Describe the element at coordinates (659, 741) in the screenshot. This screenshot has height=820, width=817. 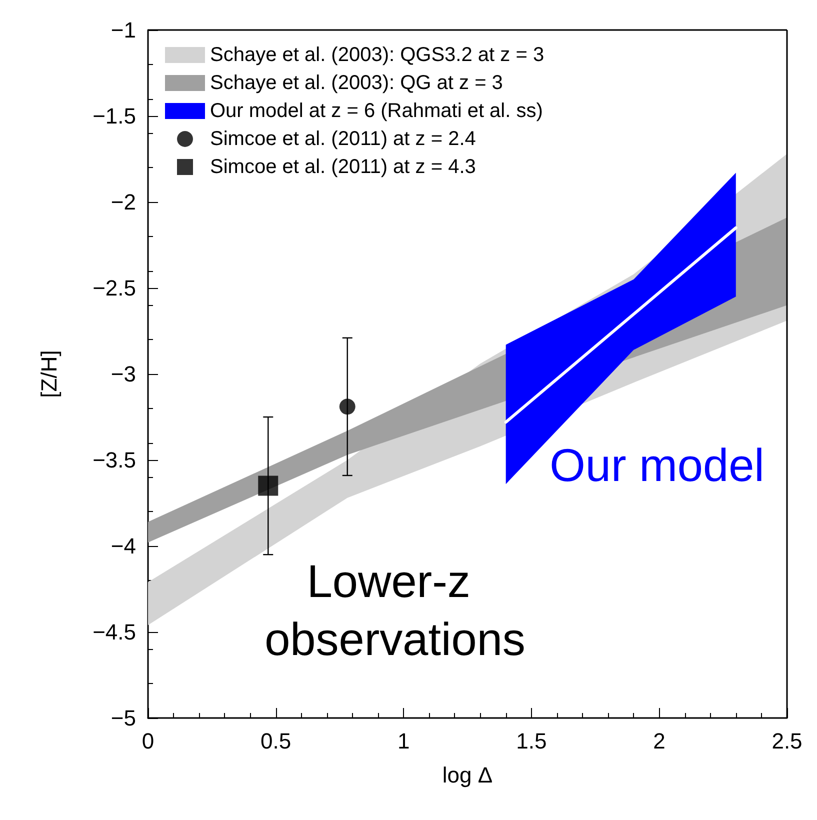
I see `x-tick-label: 2` at that location.